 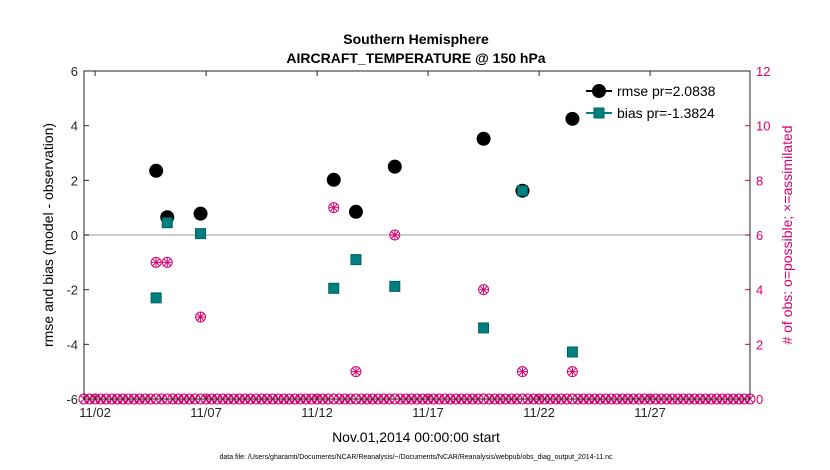 What do you see at coordinates (416, 39) in the screenshot?
I see `chart-title: Southern Hemisphere` at bounding box center [416, 39].